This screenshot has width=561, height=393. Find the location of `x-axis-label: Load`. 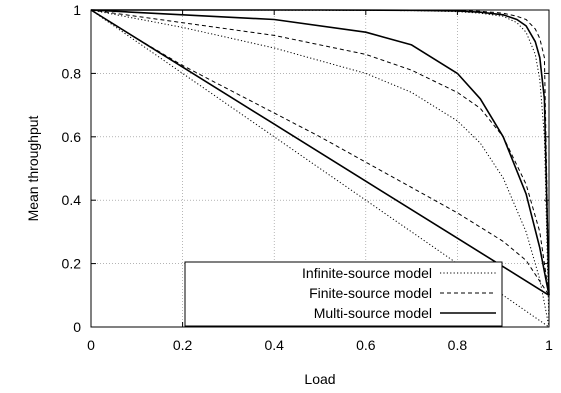

x-axis-label: Load is located at coordinates (319, 379).